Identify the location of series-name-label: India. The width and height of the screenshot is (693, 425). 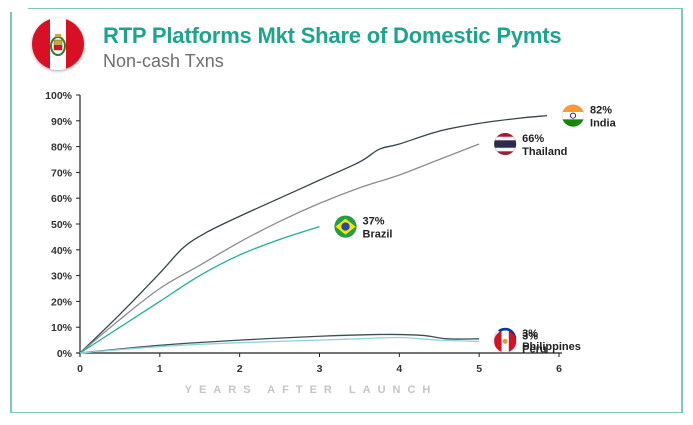
(603, 124).